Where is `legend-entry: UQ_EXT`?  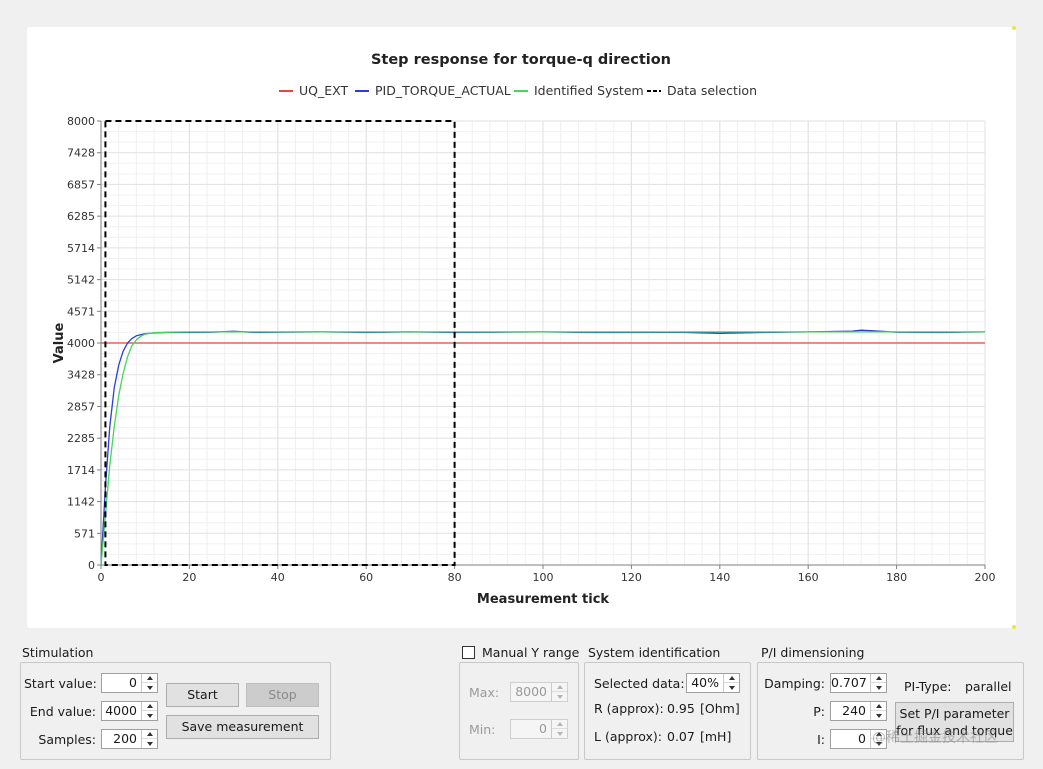
legend-entry: UQ_EXT is located at coordinates (323, 90).